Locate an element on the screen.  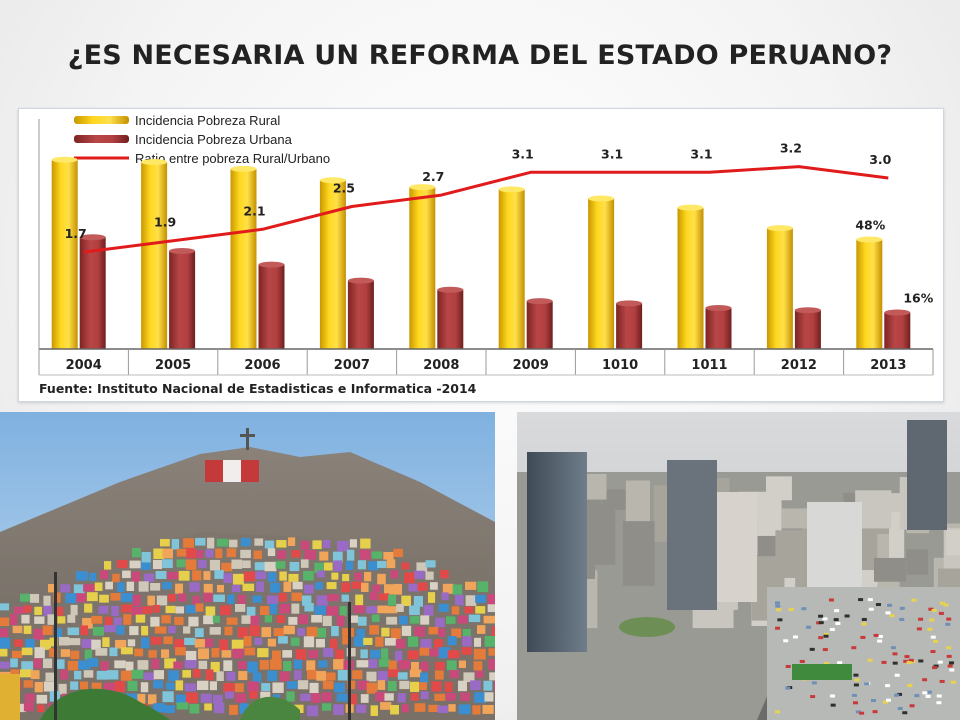
chart-ratio-line is located at coordinates (486, 209).